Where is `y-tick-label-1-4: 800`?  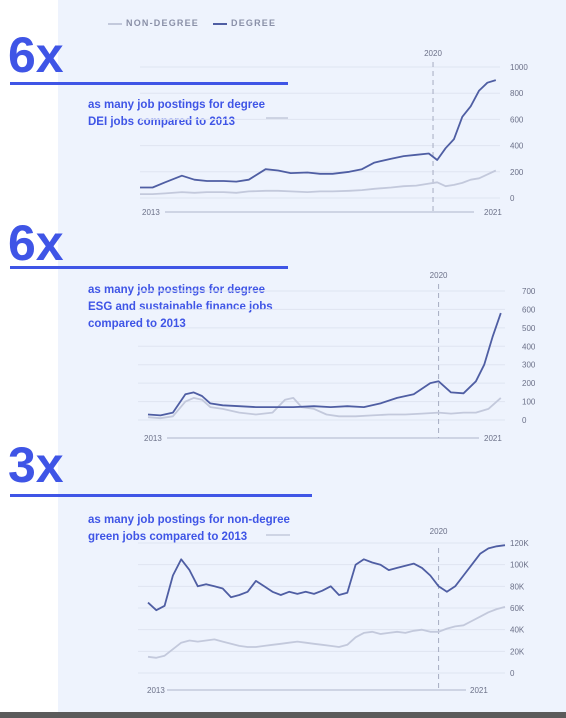 y-tick-label-1-4: 800 is located at coordinates (517, 93).